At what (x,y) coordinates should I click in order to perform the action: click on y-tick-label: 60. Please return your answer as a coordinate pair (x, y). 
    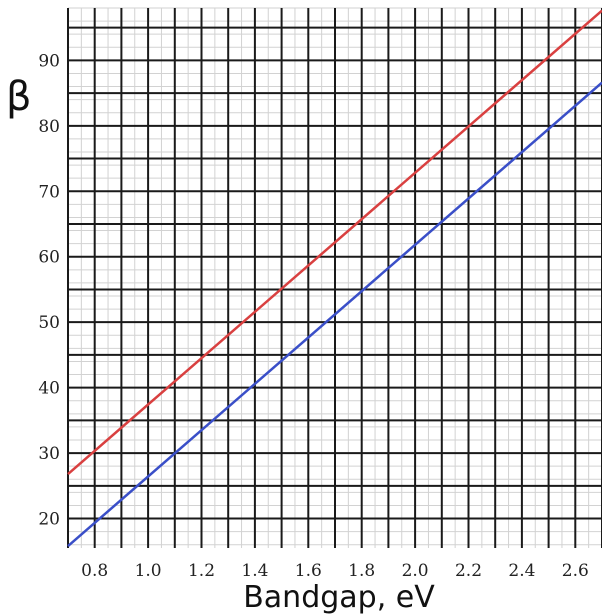
    Looking at the image, I should click on (49, 258).